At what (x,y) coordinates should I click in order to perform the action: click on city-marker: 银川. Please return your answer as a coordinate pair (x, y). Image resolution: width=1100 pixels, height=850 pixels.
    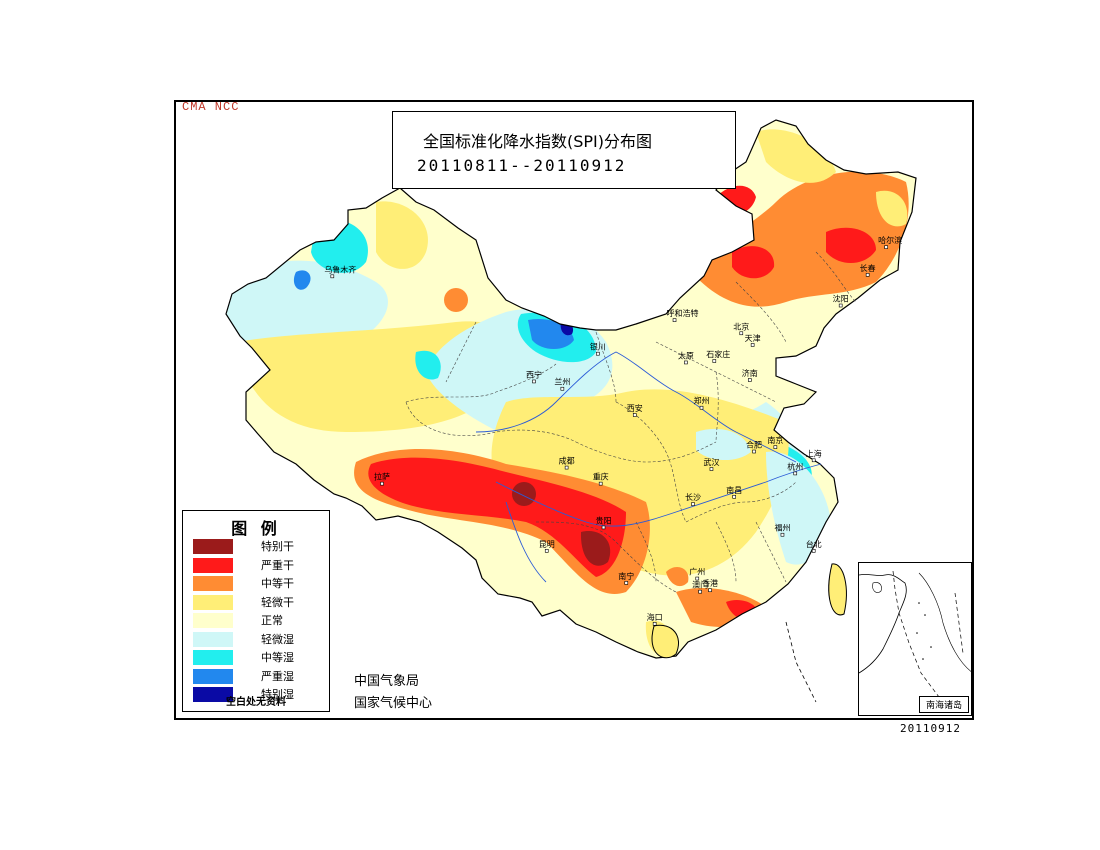
    Looking at the image, I should click on (598, 349).